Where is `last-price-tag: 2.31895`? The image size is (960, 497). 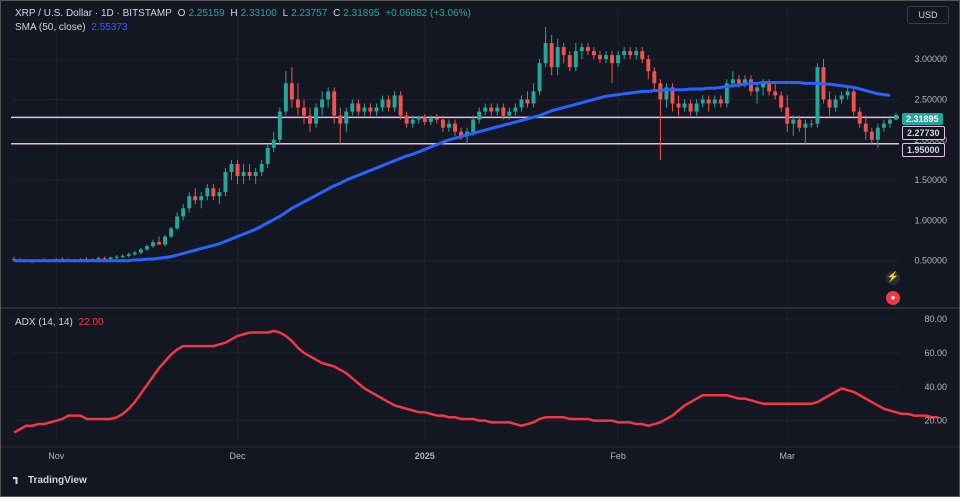
last-price-tag: 2.31895 is located at coordinates (922, 119).